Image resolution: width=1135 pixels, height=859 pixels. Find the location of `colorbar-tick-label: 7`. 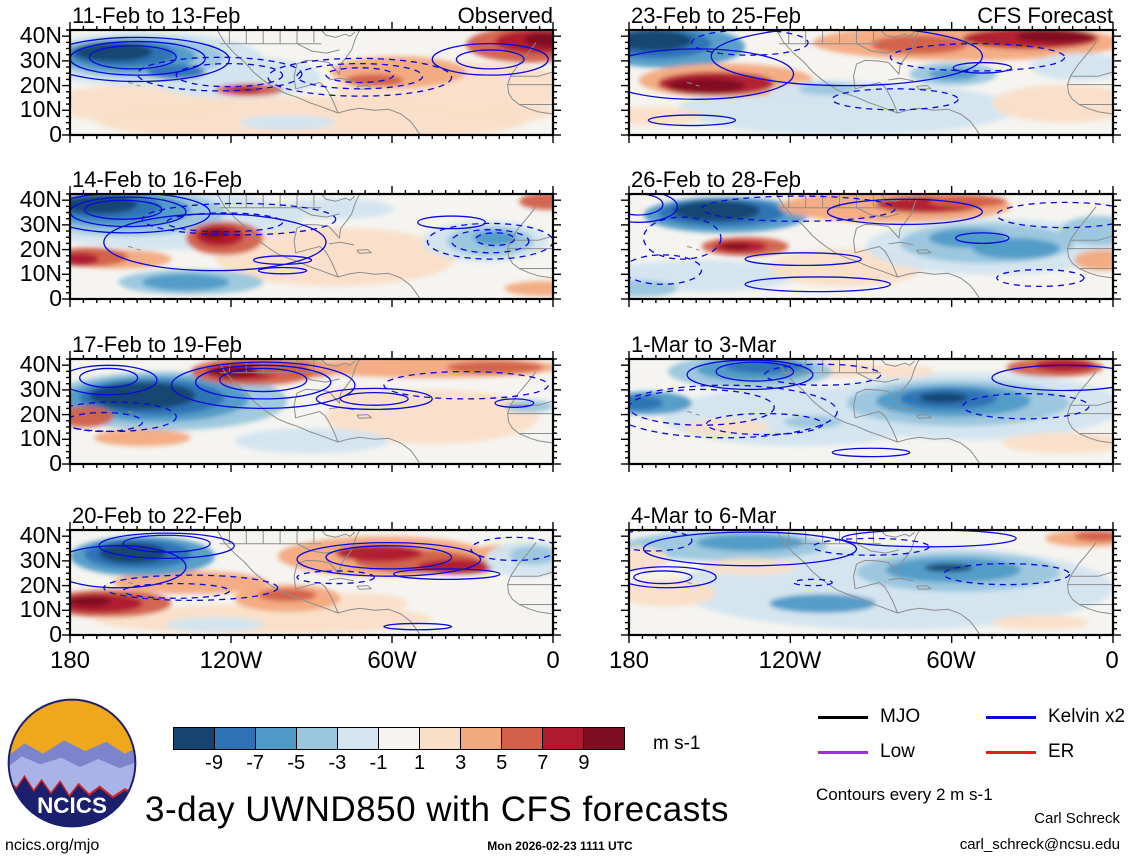

colorbar-tick-label: 7 is located at coordinates (543, 763).